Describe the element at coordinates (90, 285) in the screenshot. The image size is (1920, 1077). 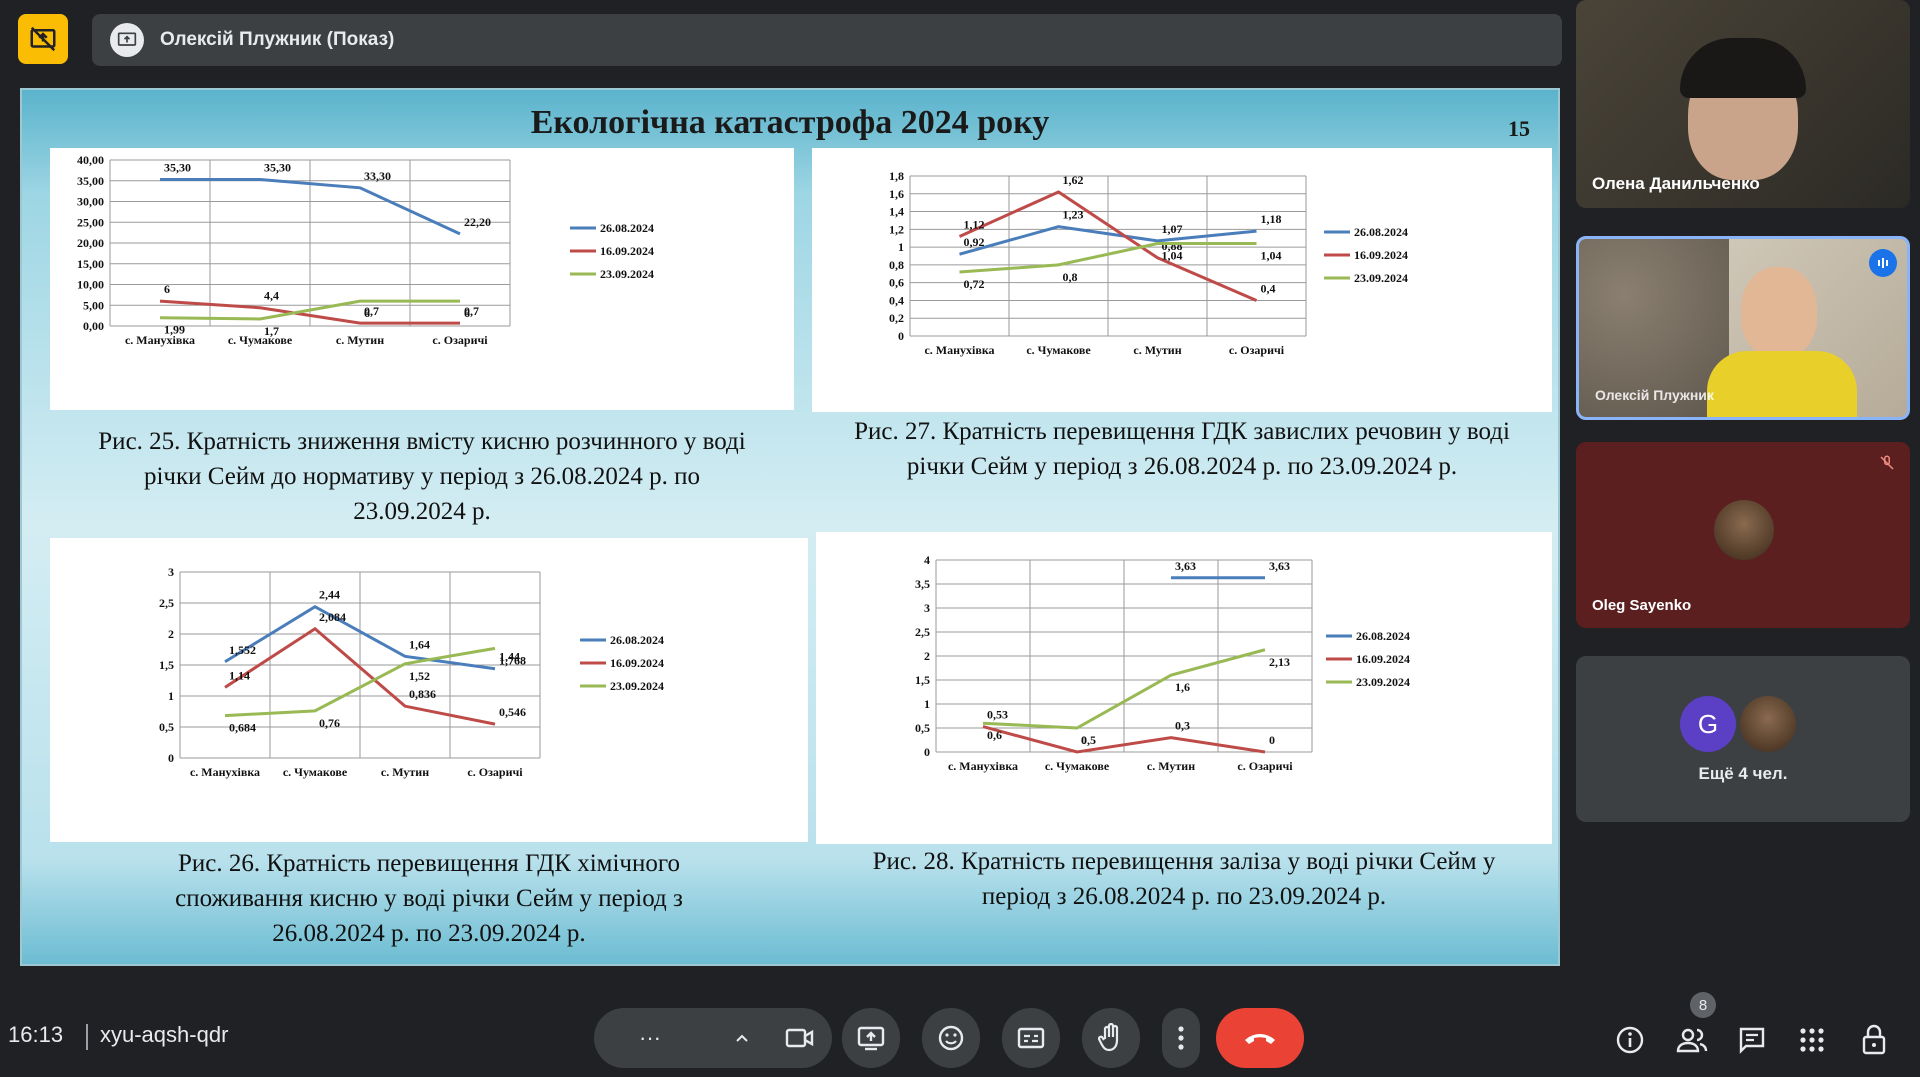
I see `y-tick-label: 10,00` at that location.